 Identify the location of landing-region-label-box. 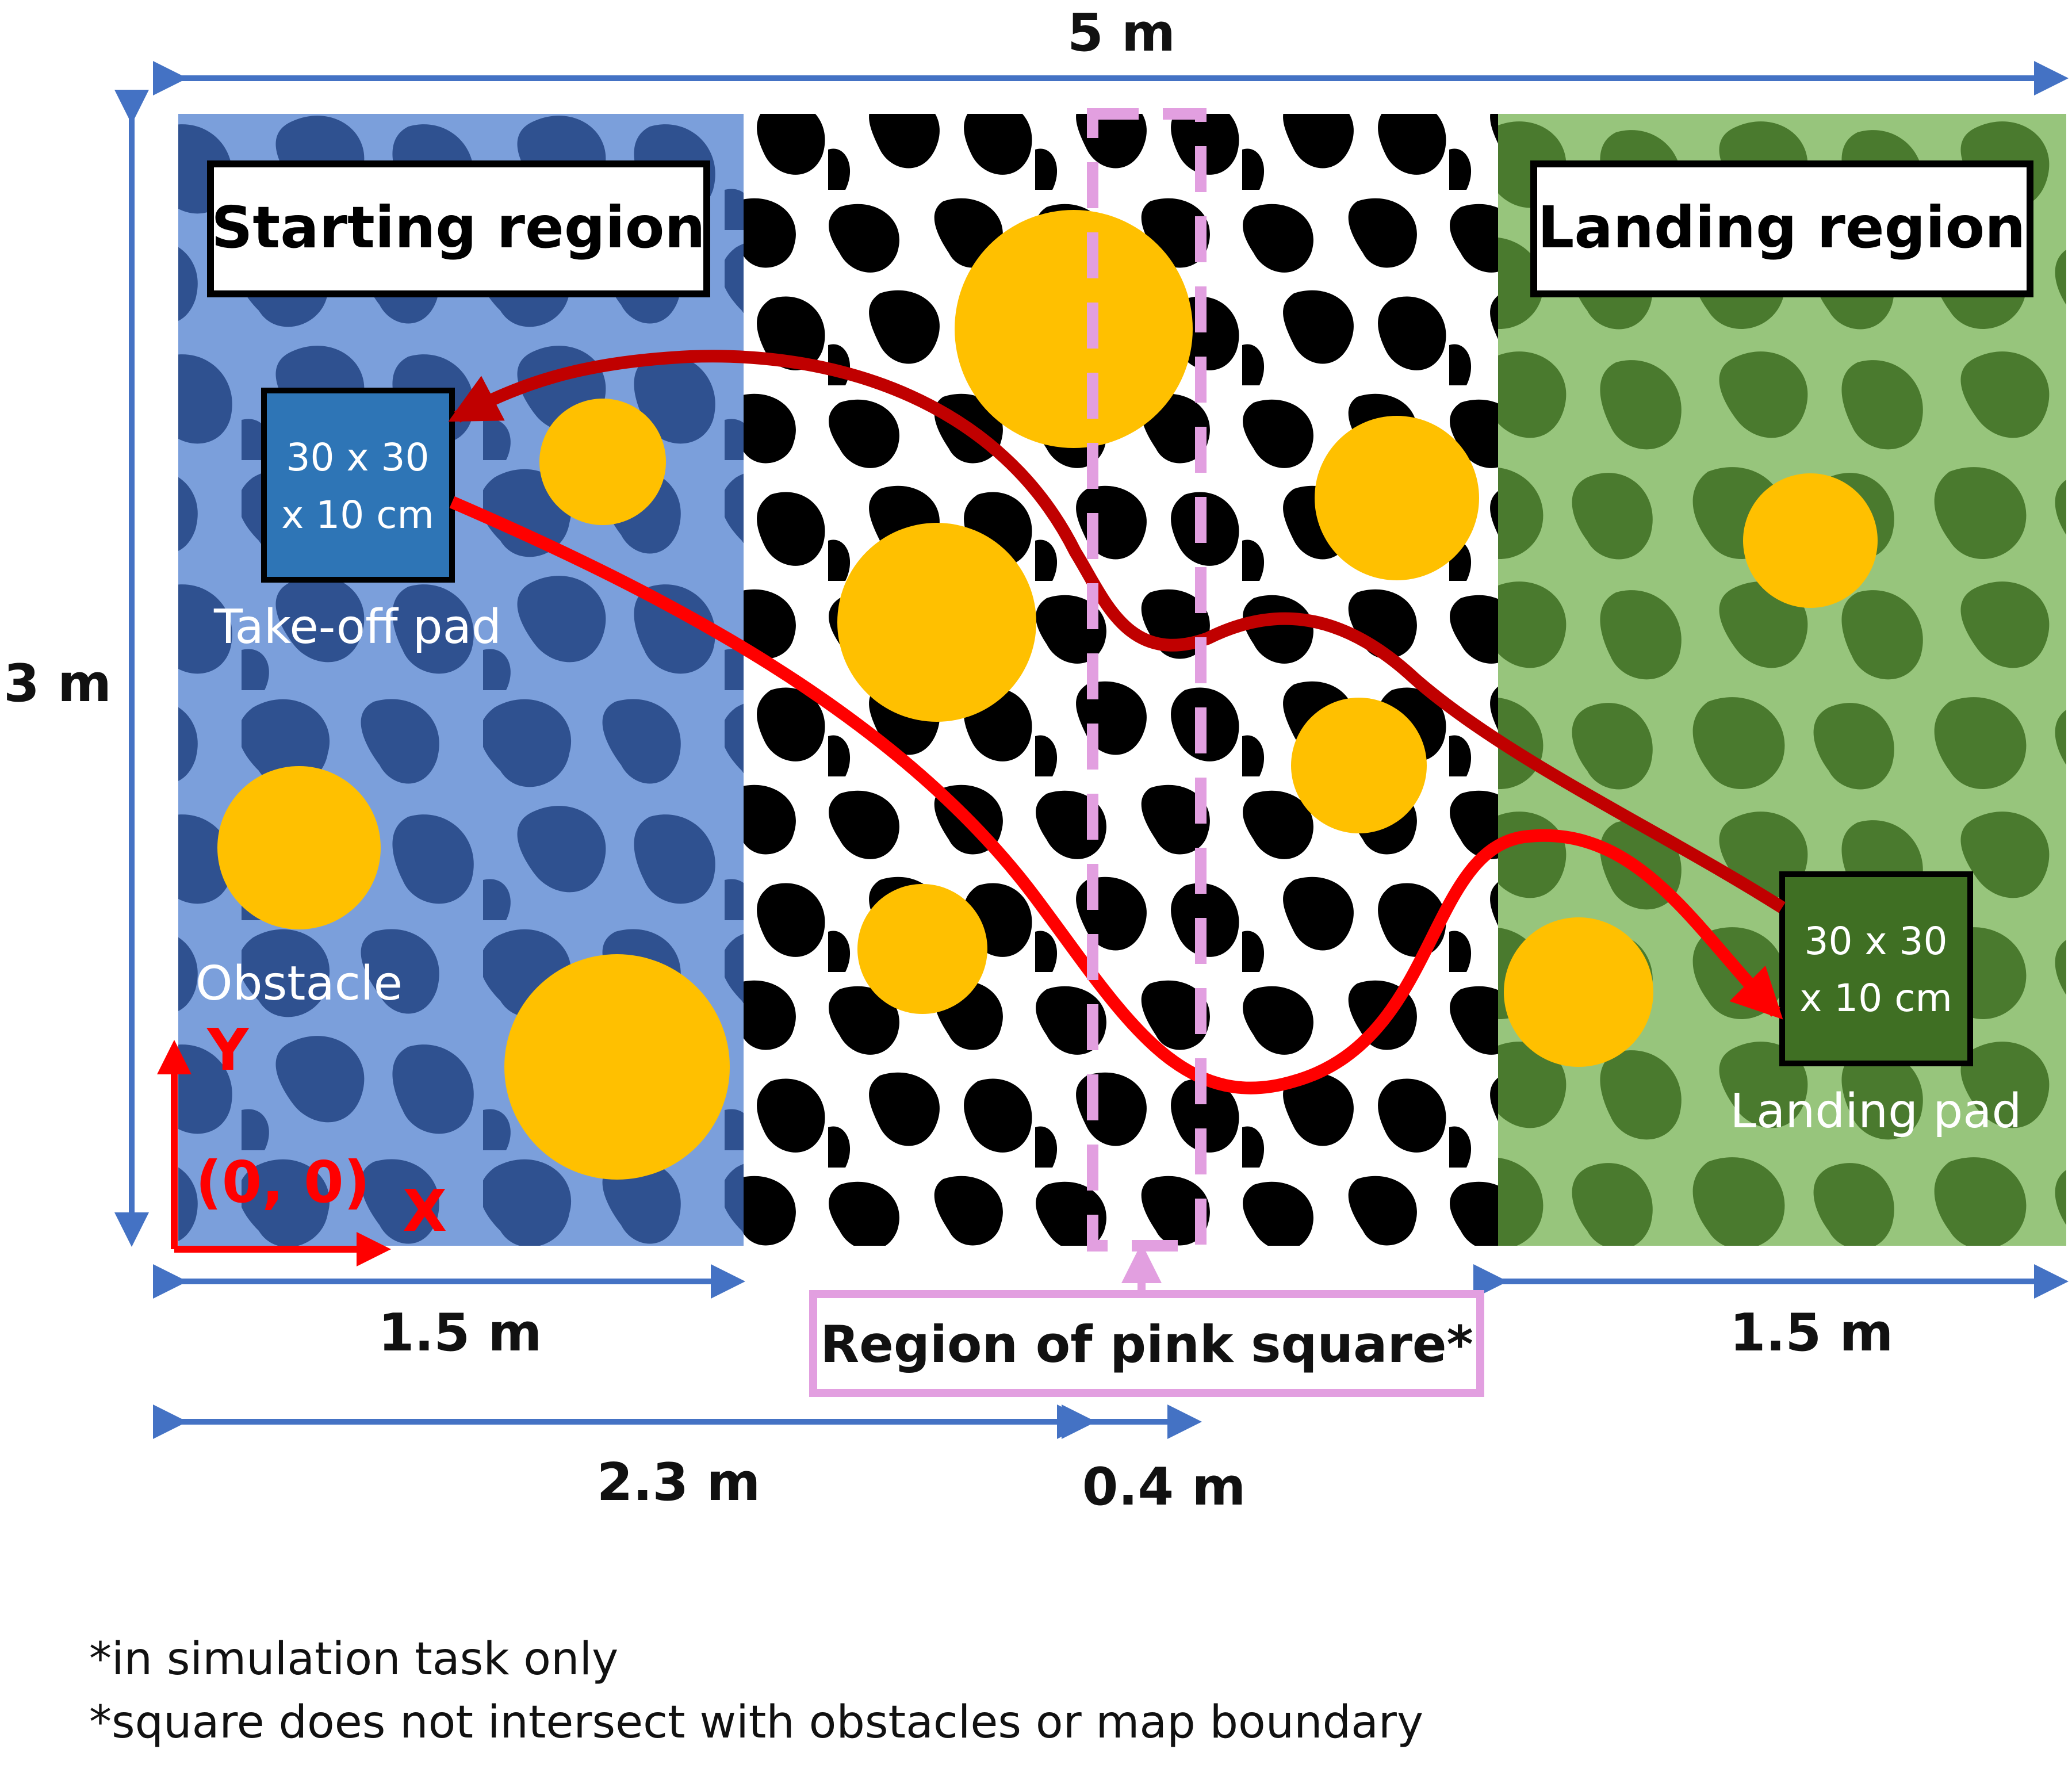
(1782, 228).